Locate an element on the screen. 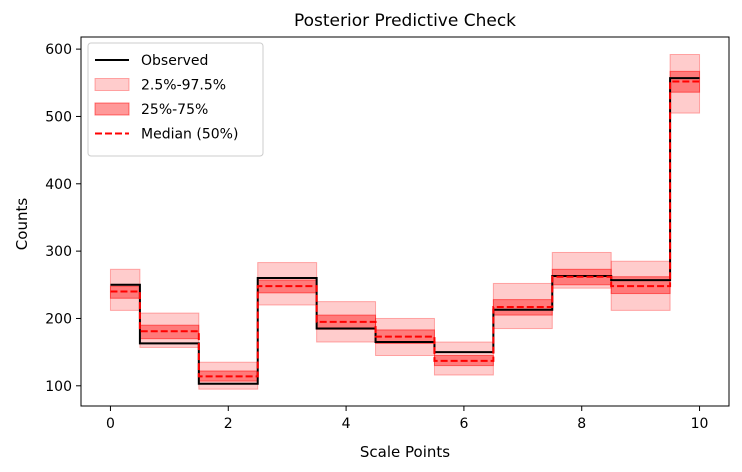 The width and height of the screenshot is (742, 472). y-tick-label: 500 is located at coordinates (58, 117).